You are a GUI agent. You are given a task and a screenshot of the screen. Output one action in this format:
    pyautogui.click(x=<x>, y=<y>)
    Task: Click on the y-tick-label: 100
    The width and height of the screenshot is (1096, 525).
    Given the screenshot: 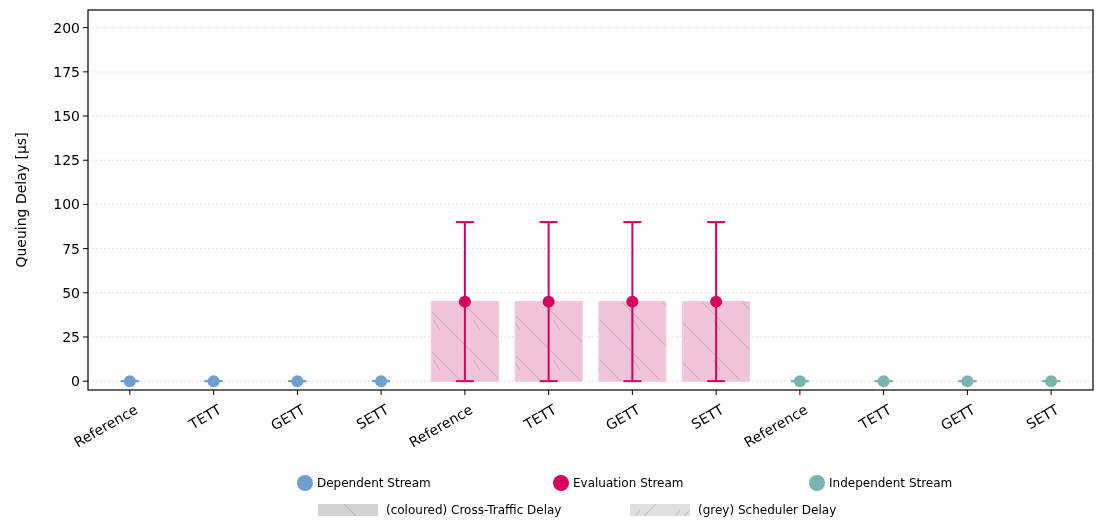 What is the action you would take?
    pyautogui.click(x=66, y=204)
    